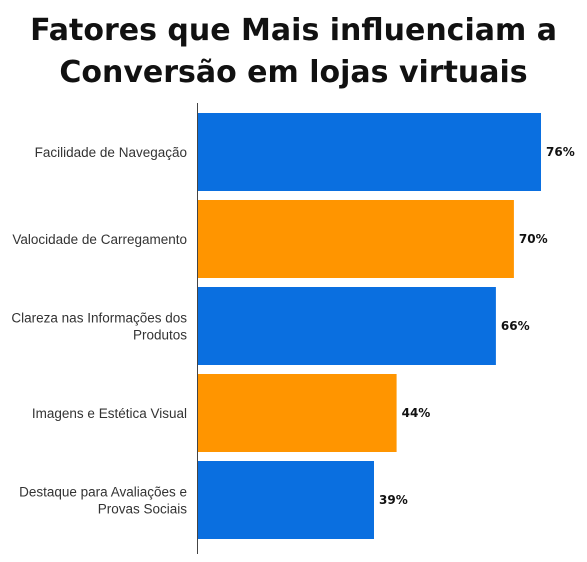  I want to click on chart-title-line-2: Conversão em lojas virtuais, so click(293, 72).